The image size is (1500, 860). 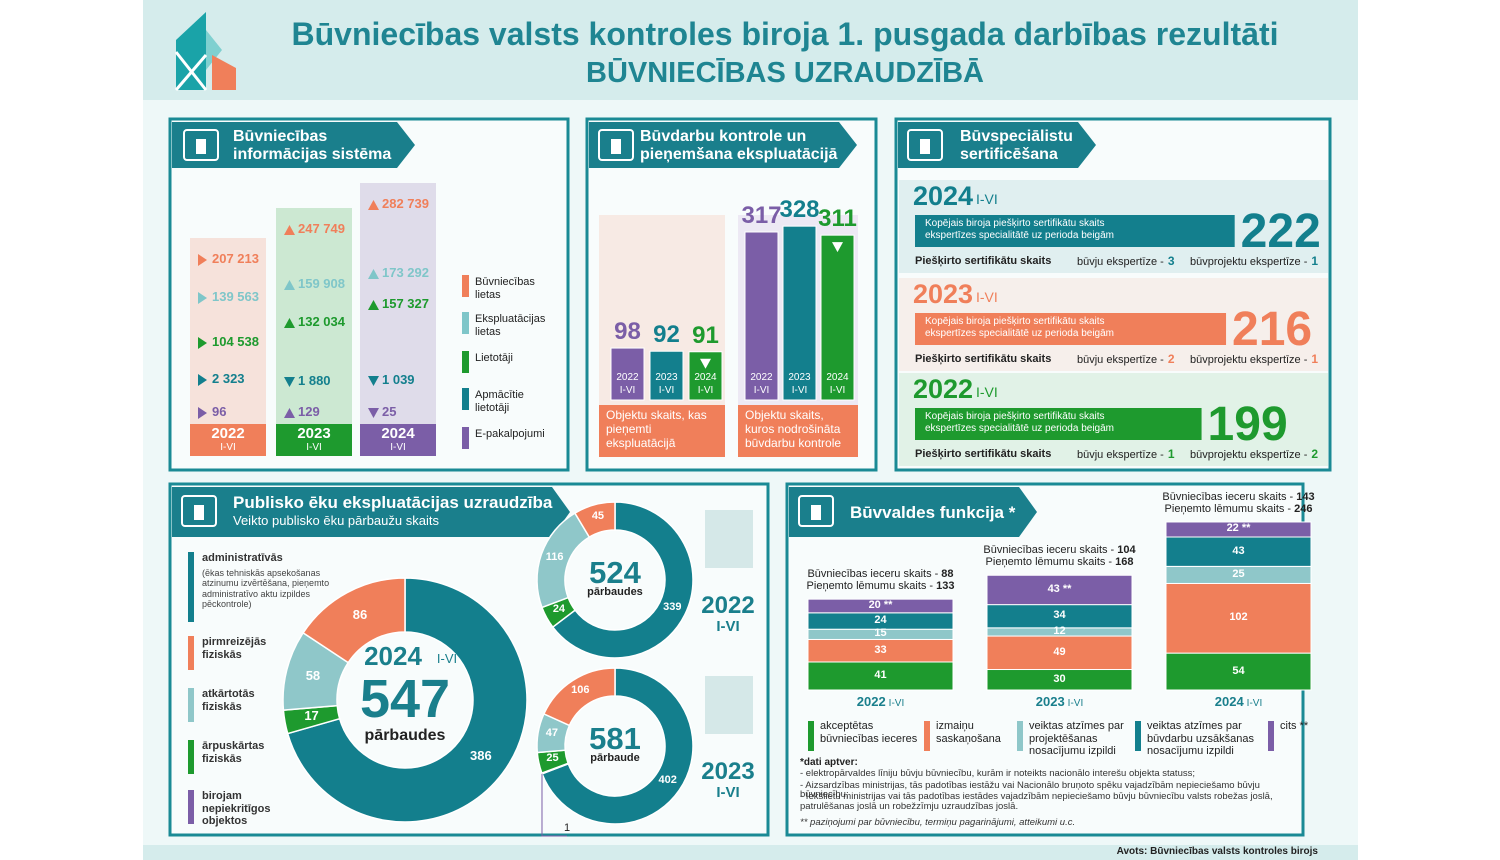 What do you see at coordinates (615, 758) in the screenshot?
I see `donut-total-label: pārbaude` at bounding box center [615, 758].